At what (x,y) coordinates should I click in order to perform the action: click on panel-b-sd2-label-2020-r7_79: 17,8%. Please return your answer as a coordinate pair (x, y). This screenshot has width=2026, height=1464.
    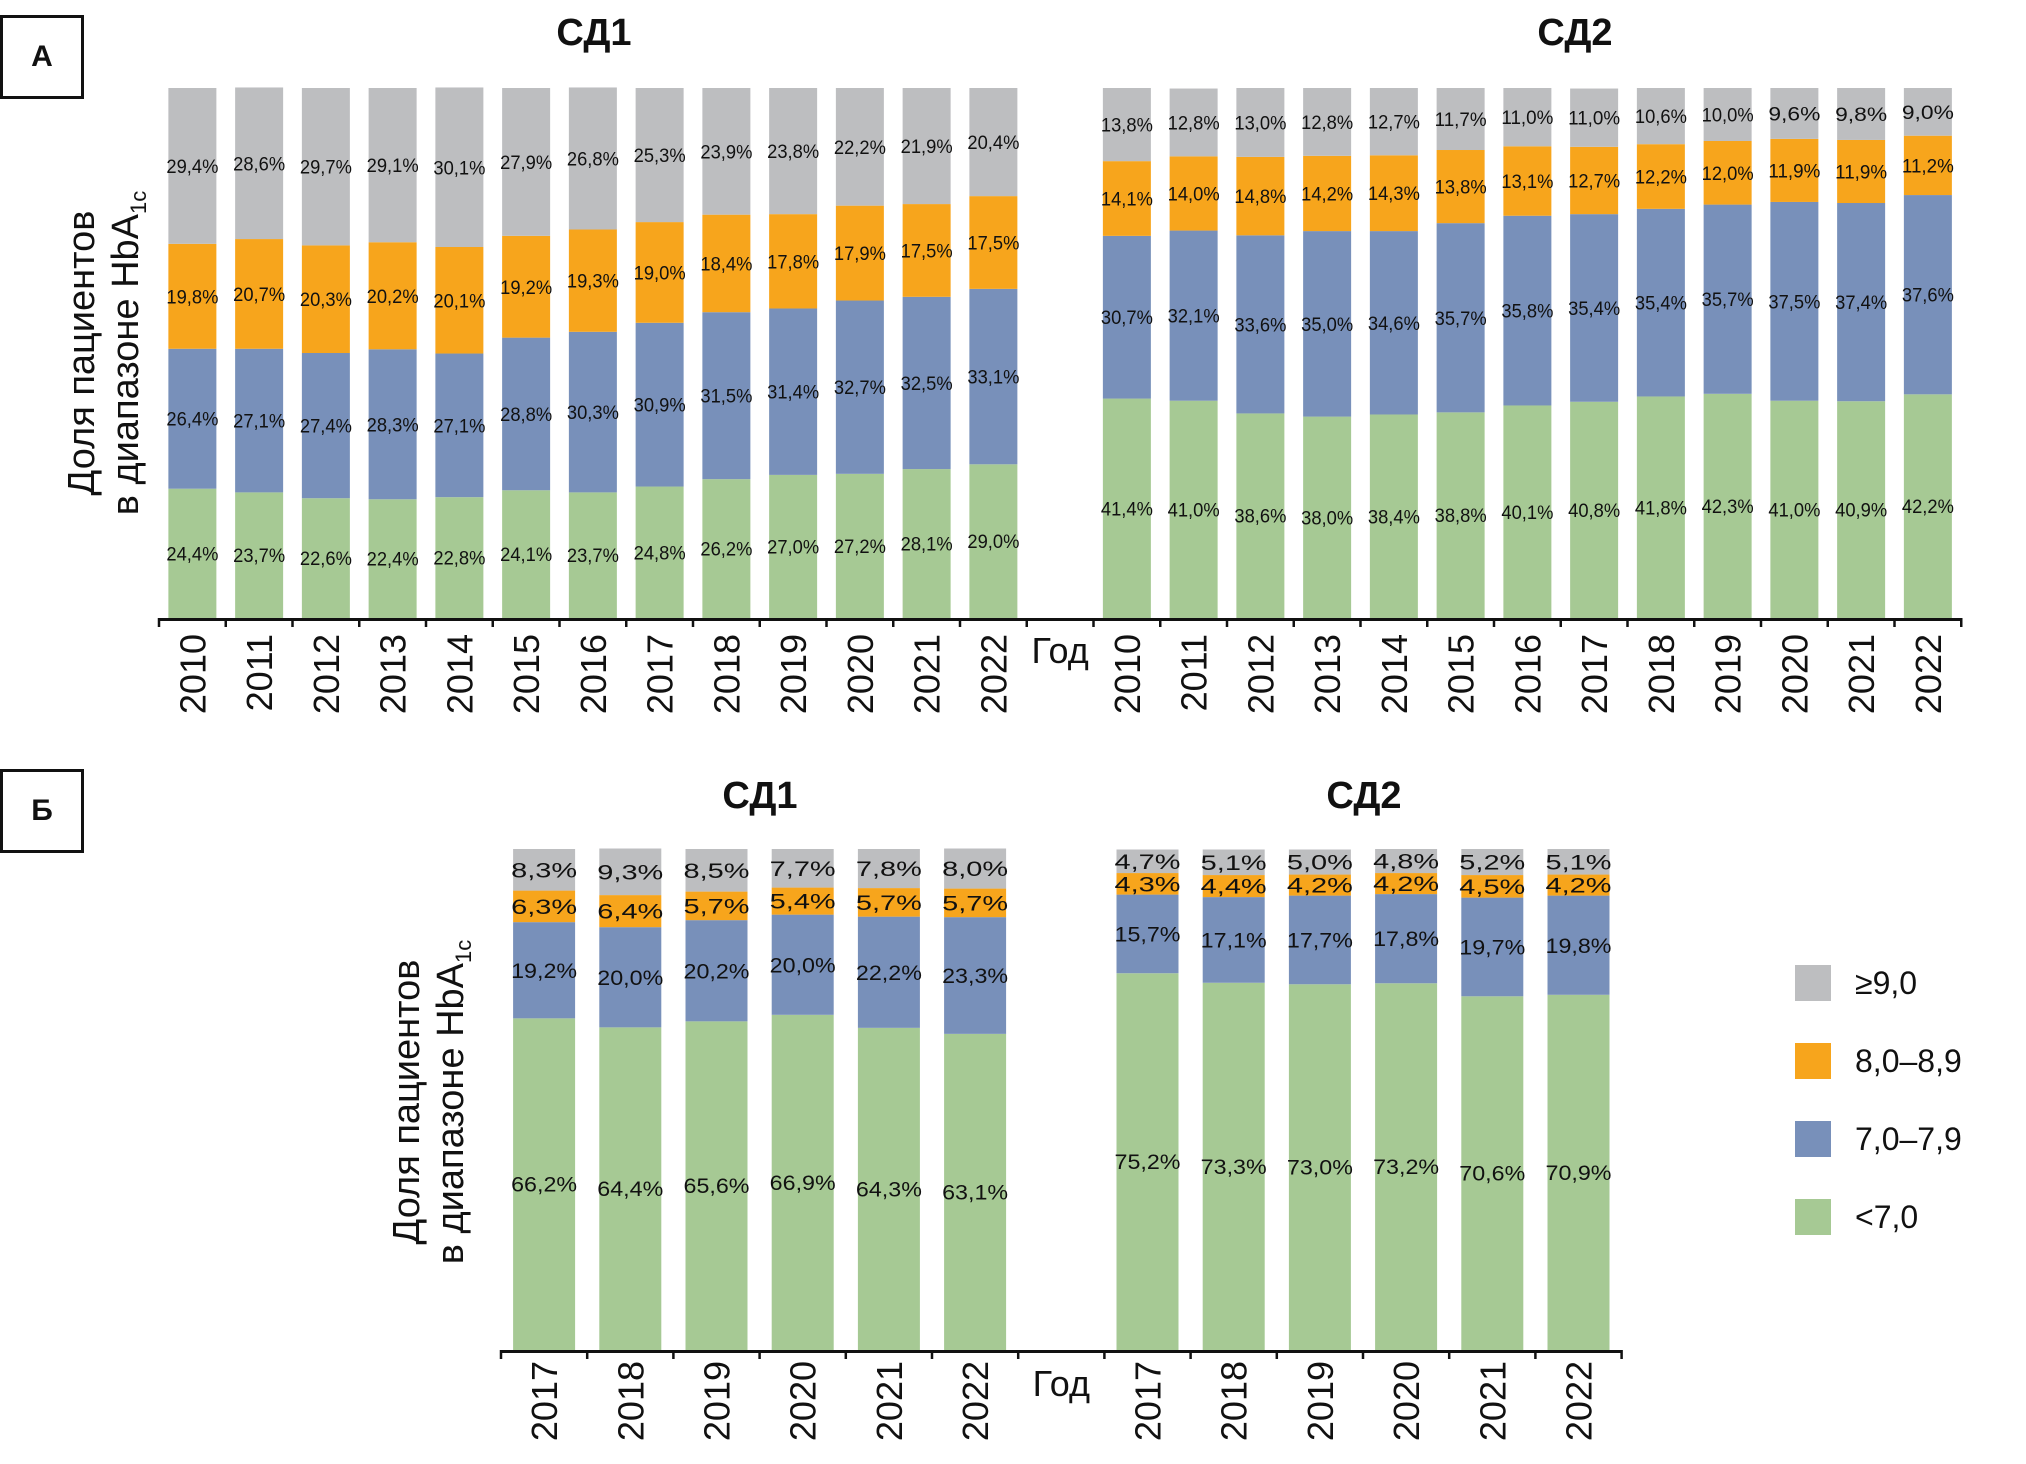
    Looking at the image, I should click on (1406, 939).